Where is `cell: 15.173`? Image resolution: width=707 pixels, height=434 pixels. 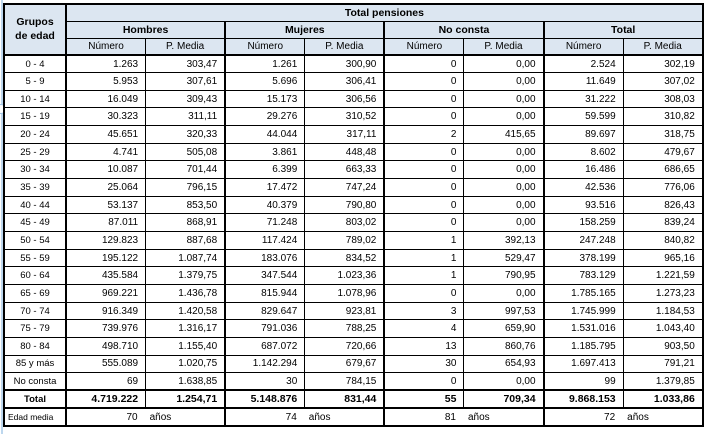 cell: 15.173 is located at coordinates (265, 99).